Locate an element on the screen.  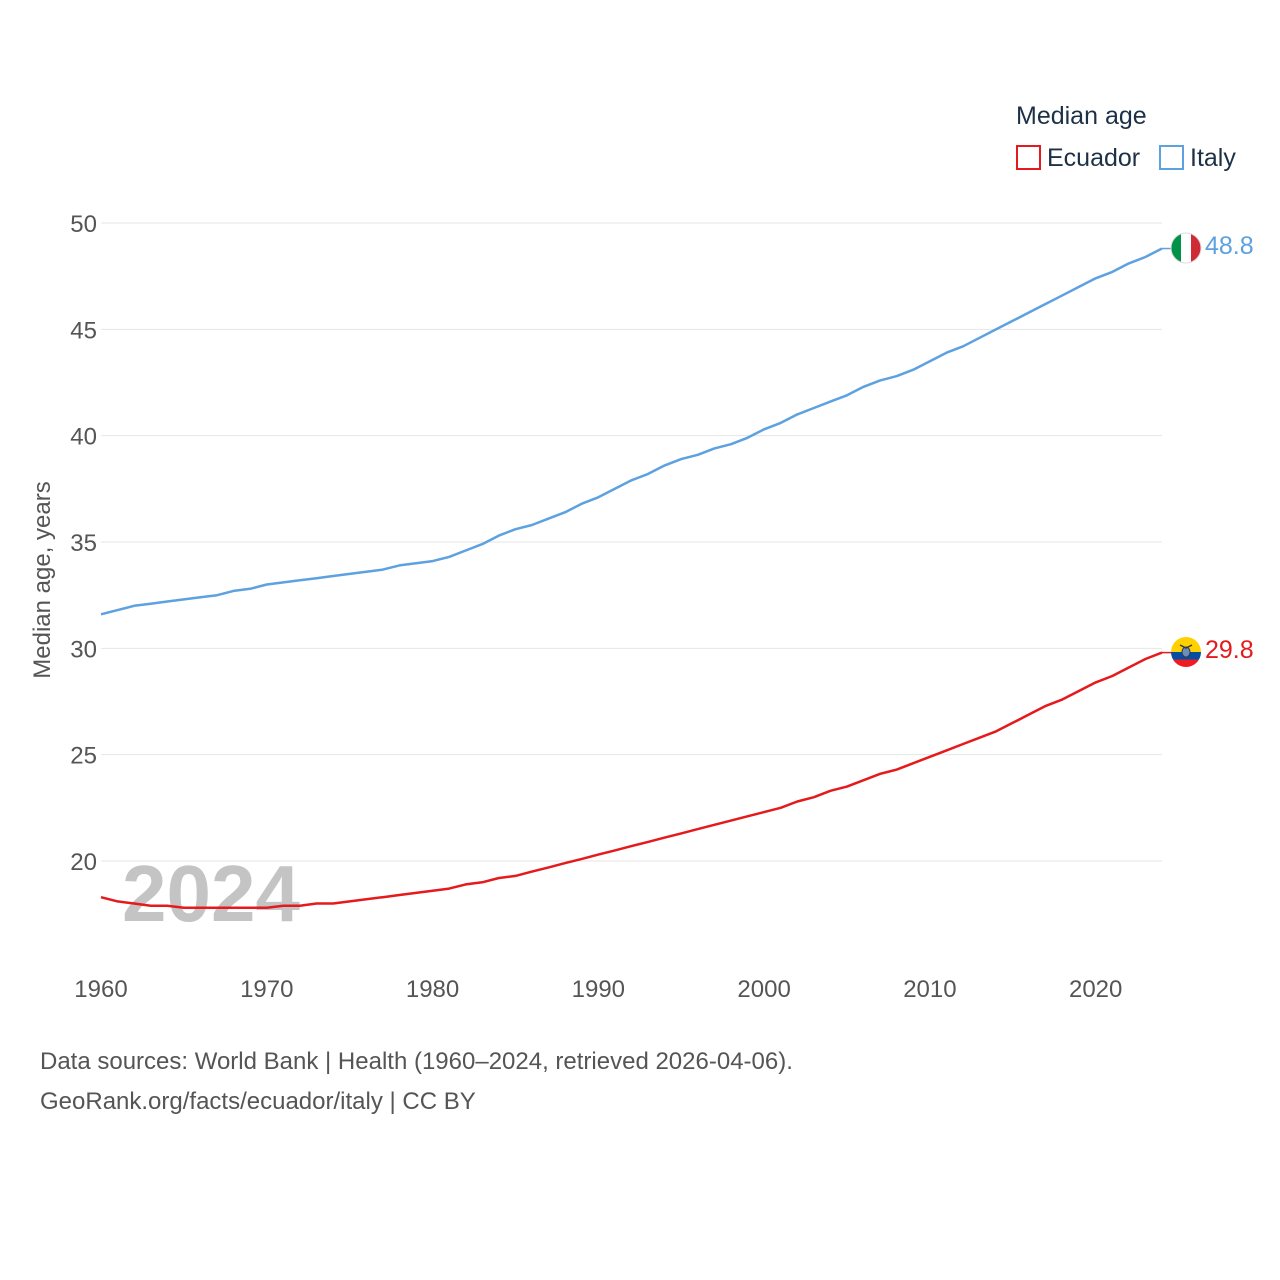
italy-flag-icon is located at coordinates (1186, 248).